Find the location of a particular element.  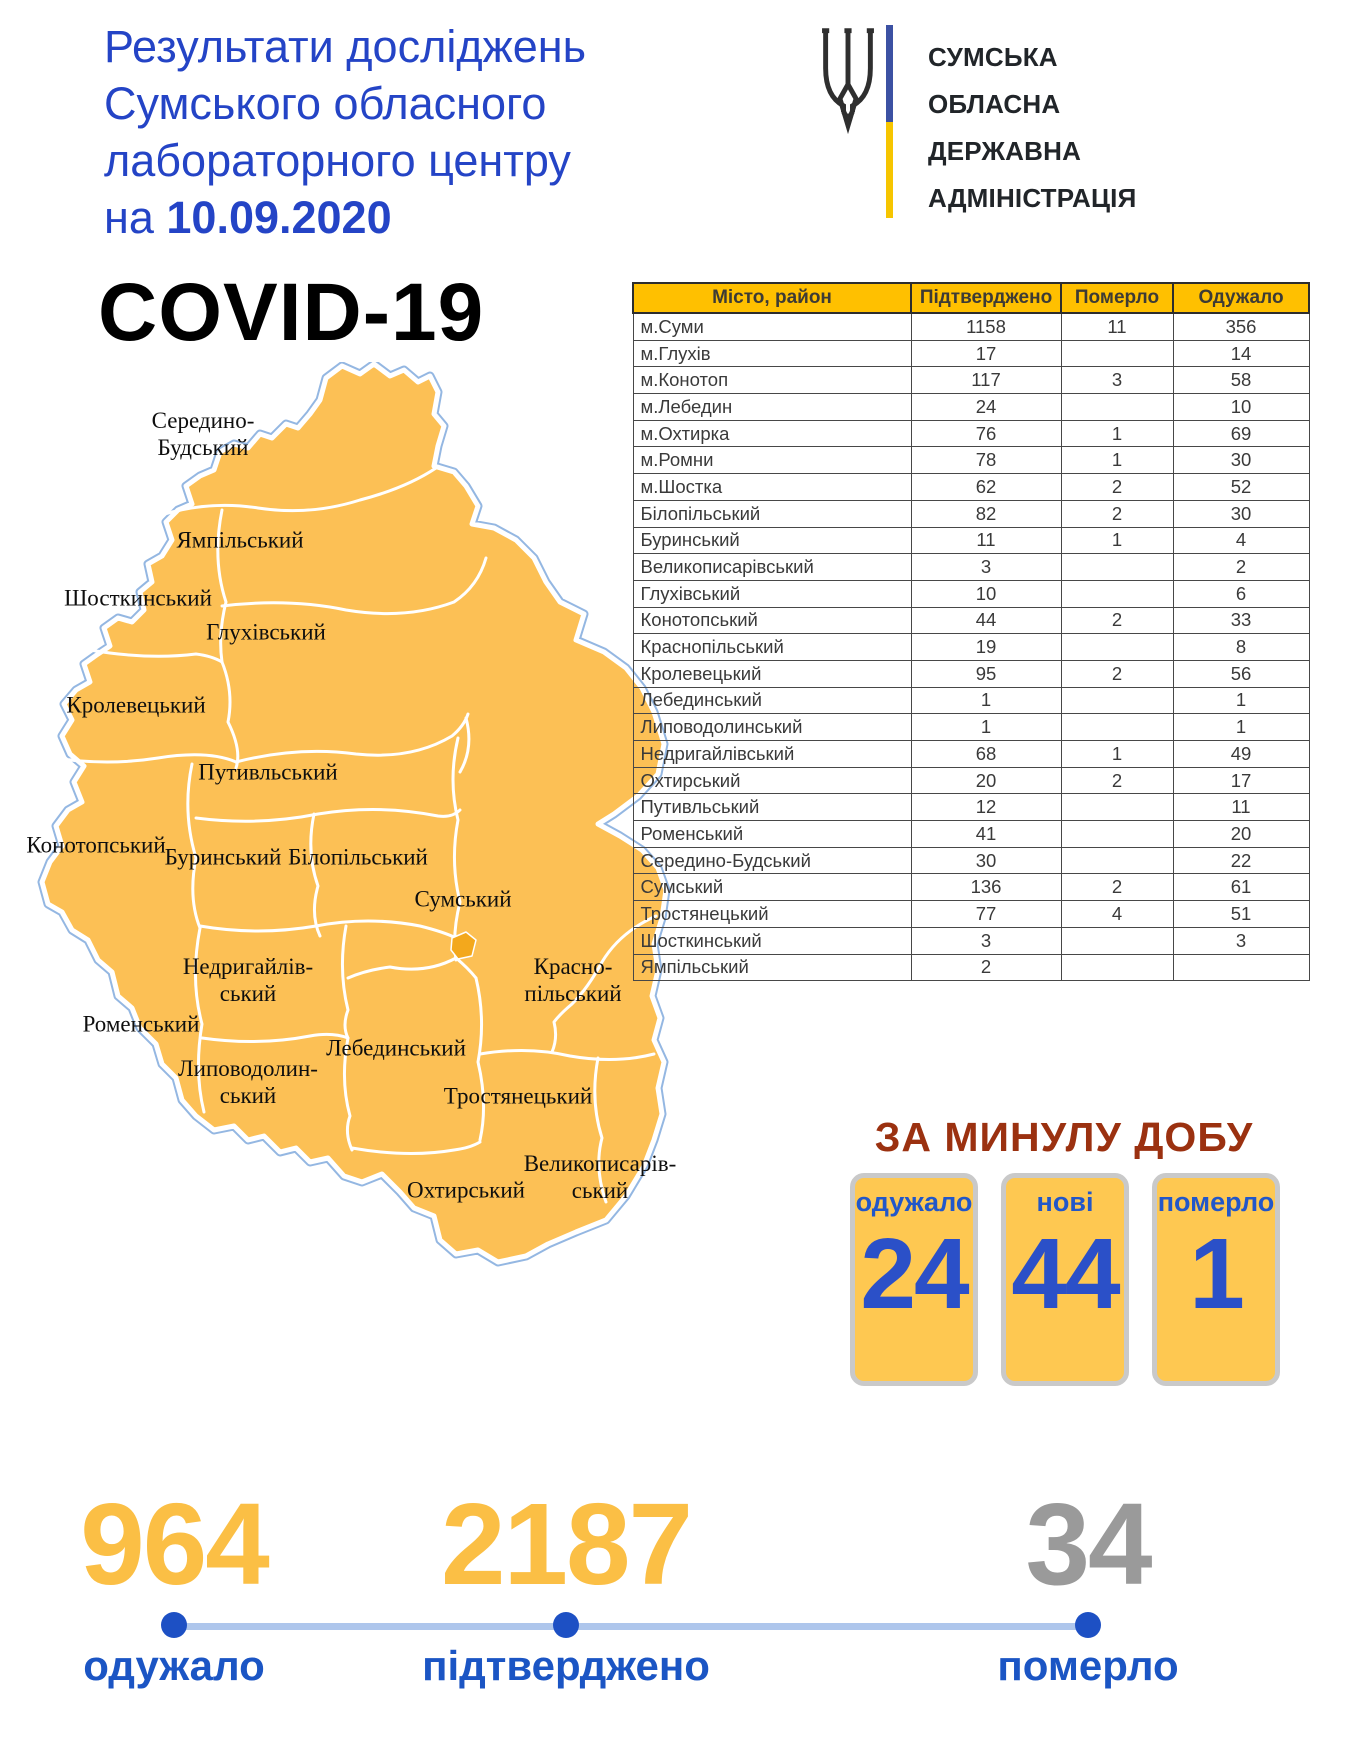

daily-card-value: 1 is located at coordinates (1217, 1274).